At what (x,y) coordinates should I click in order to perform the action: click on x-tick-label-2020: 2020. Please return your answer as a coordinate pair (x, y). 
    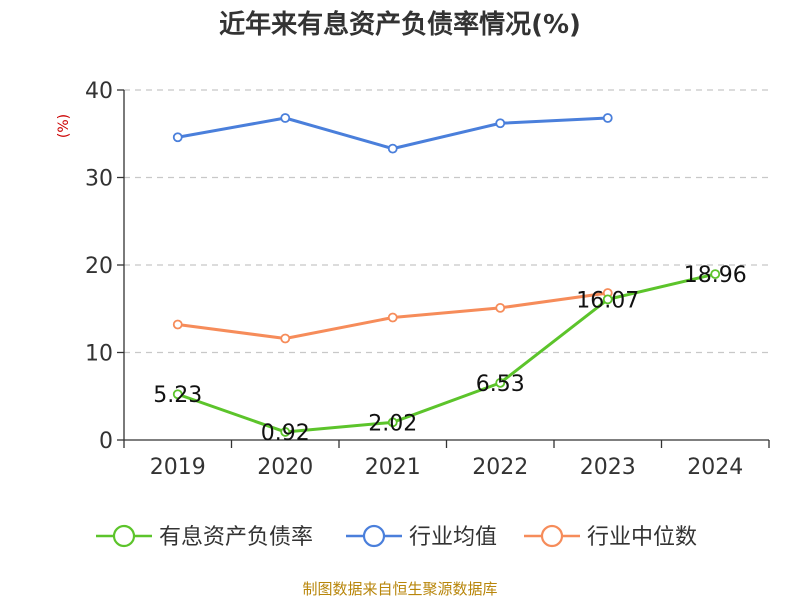
    Looking at the image, I should click on (285, 467).